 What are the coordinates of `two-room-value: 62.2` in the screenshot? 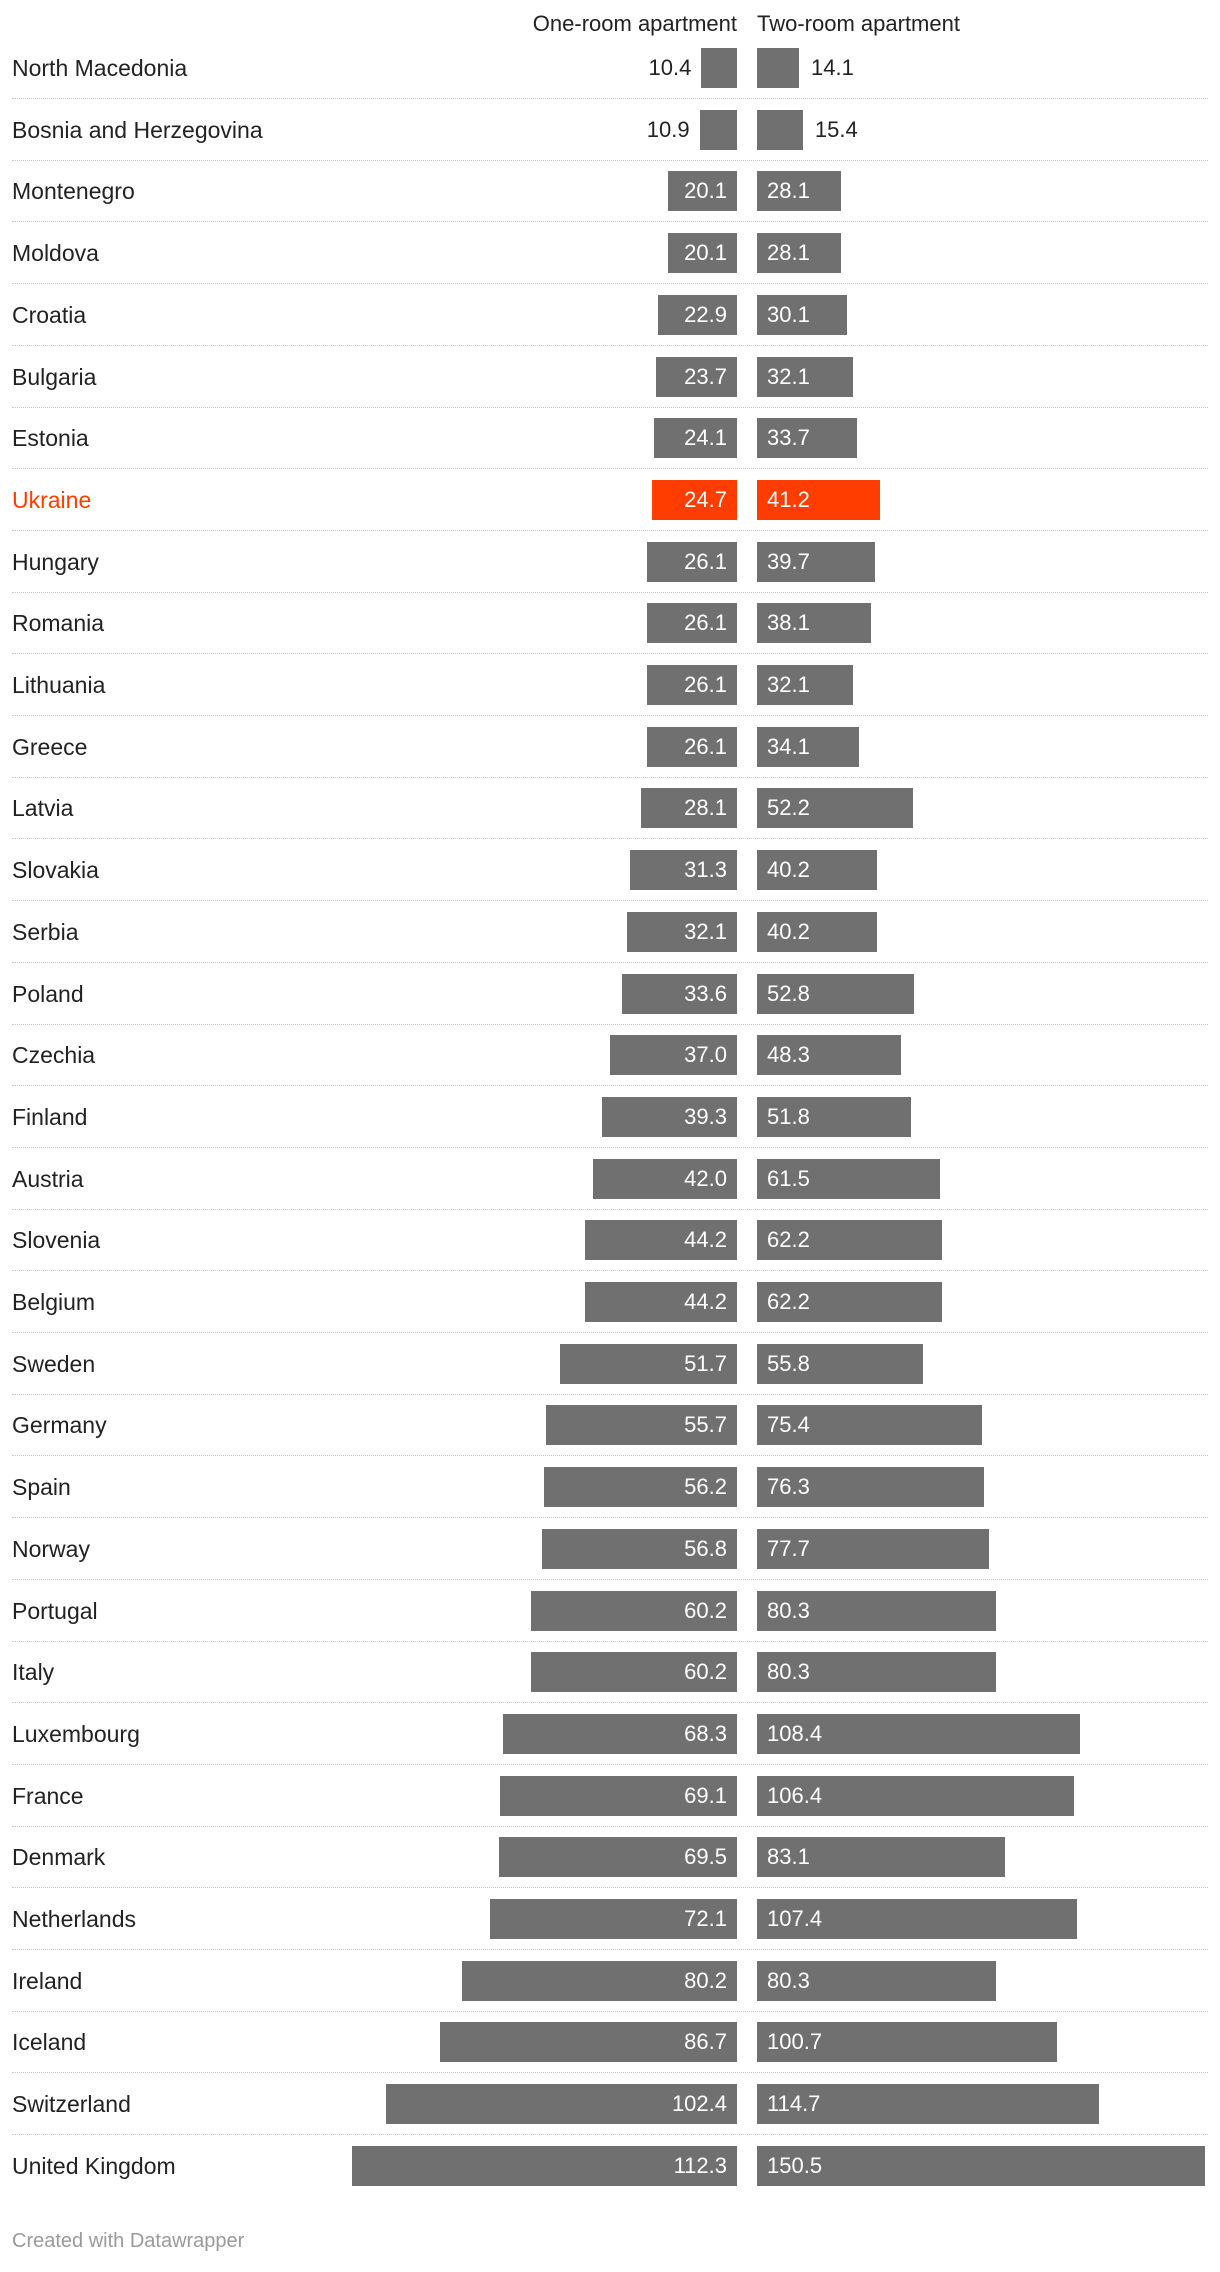 It's located at (788, 1301).